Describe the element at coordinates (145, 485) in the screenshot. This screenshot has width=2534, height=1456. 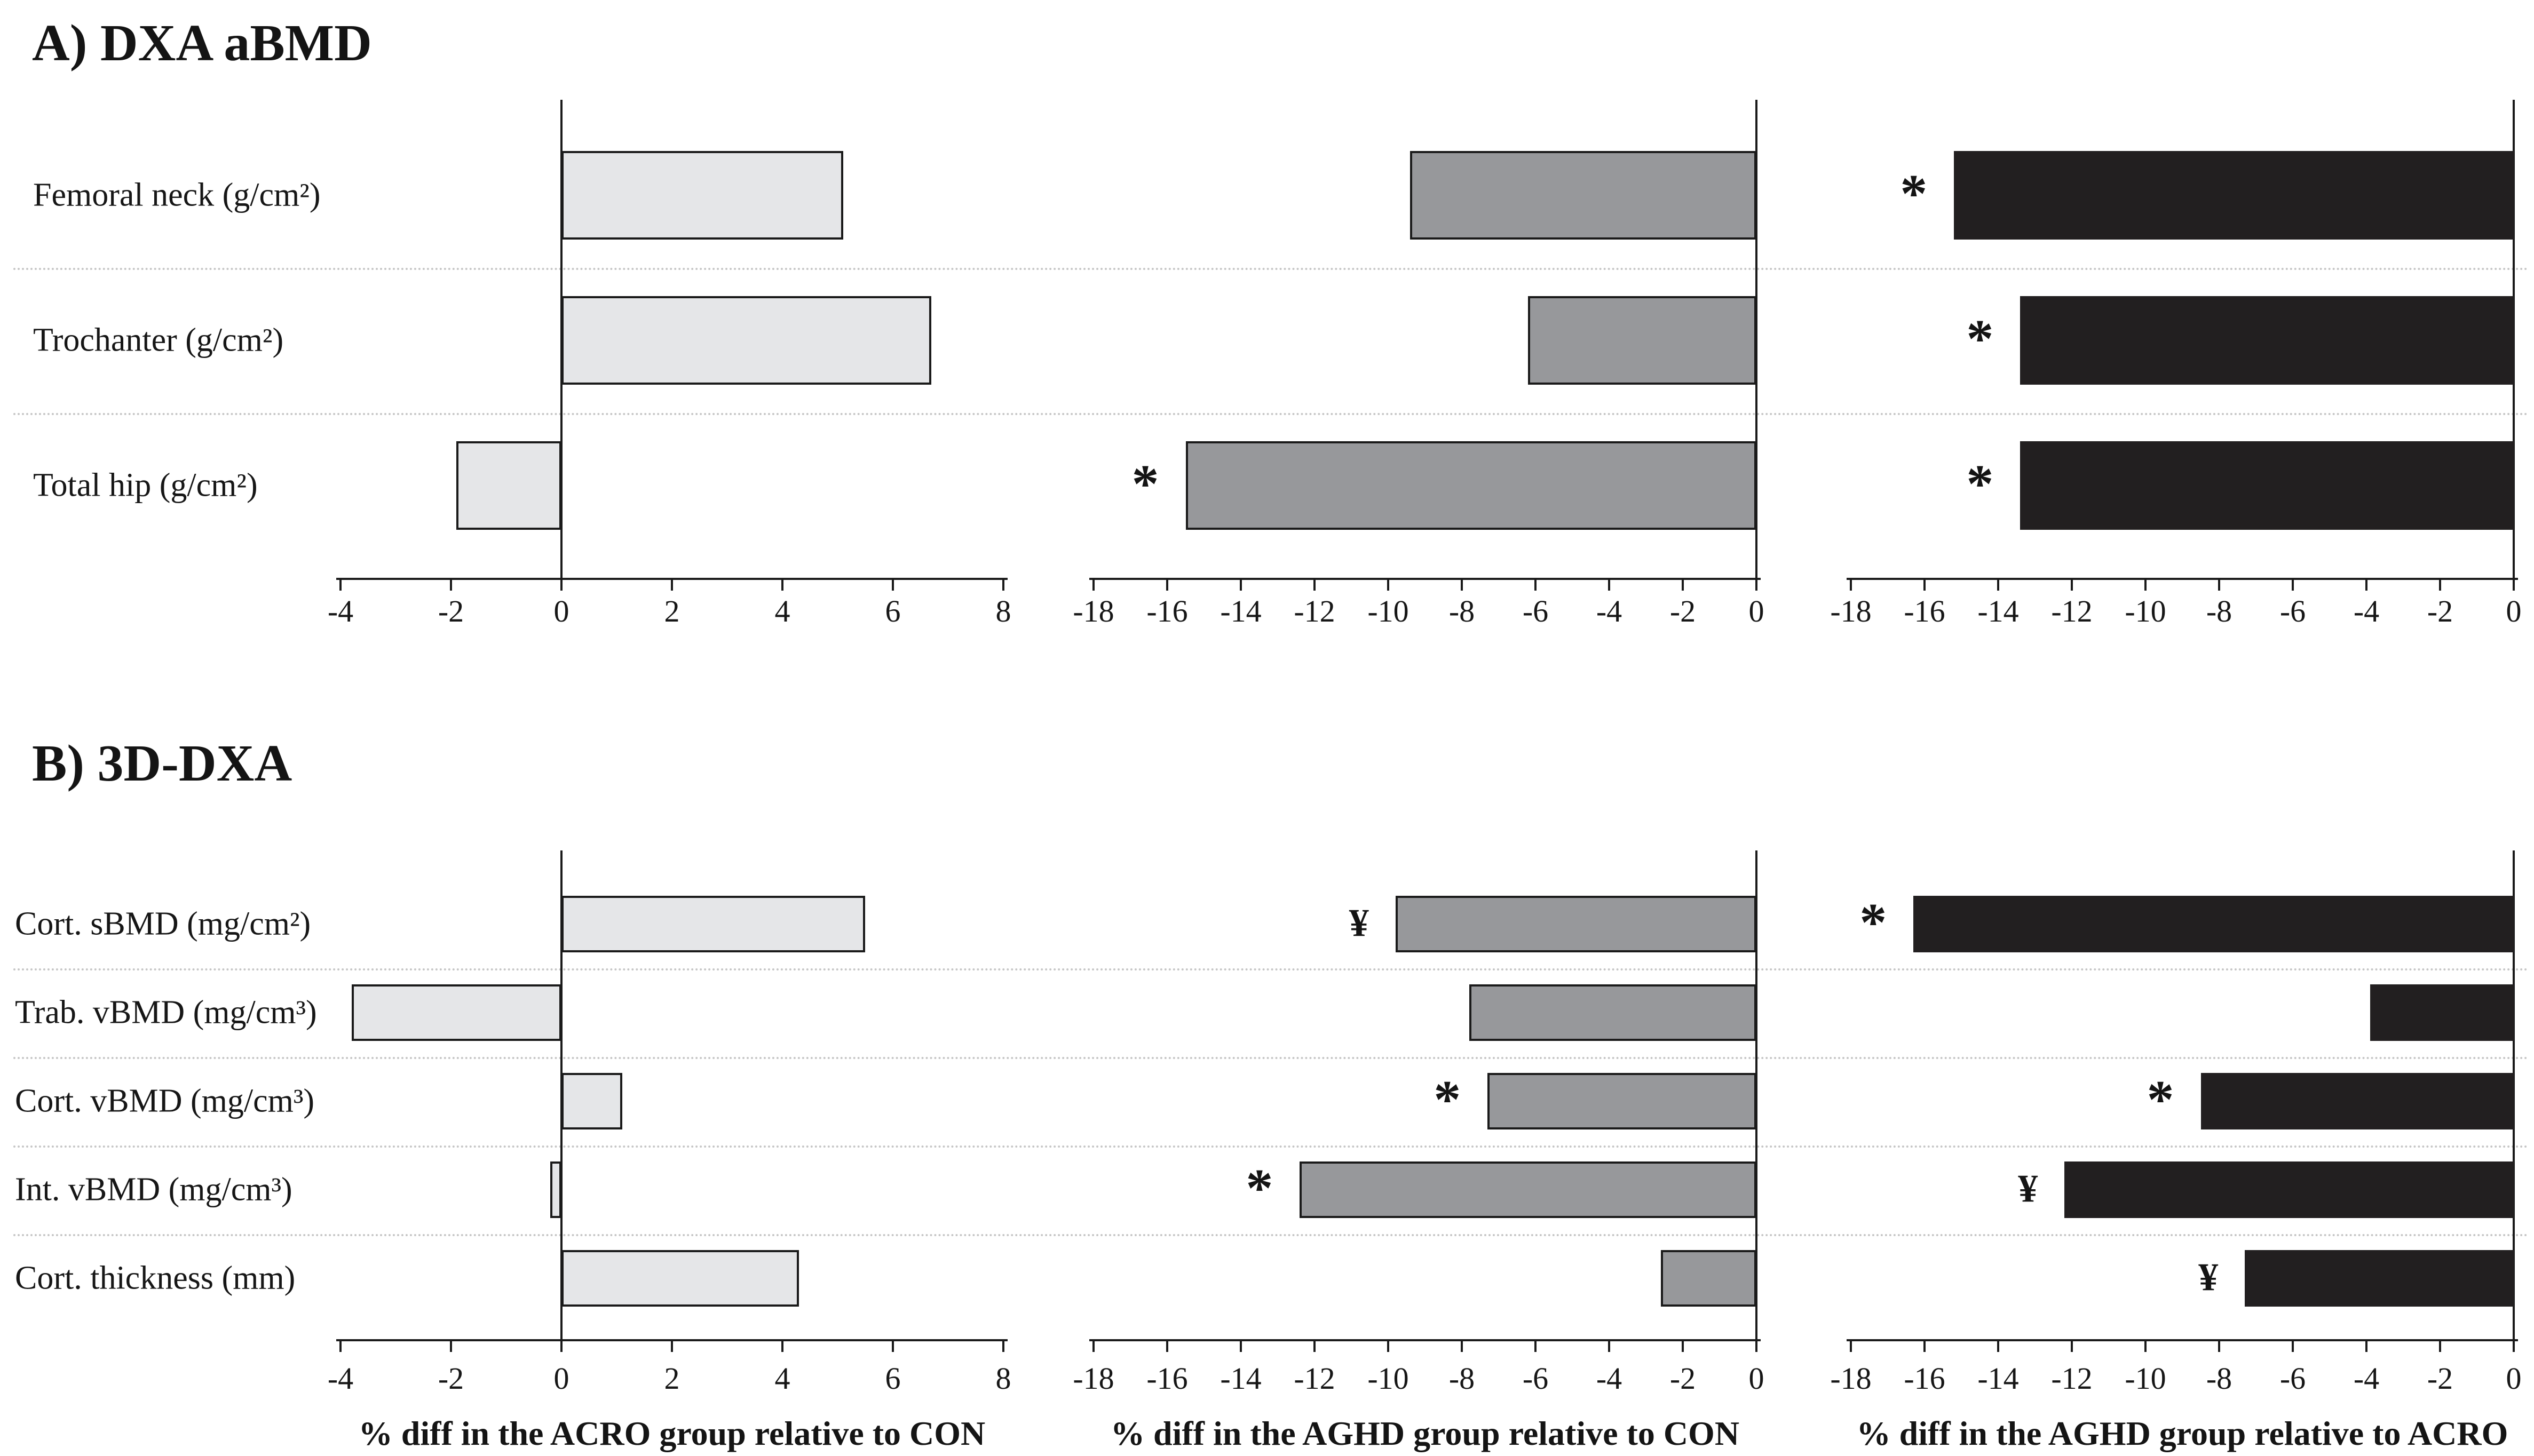
I see `category-label: Total hip (g/cm²)` at that location.